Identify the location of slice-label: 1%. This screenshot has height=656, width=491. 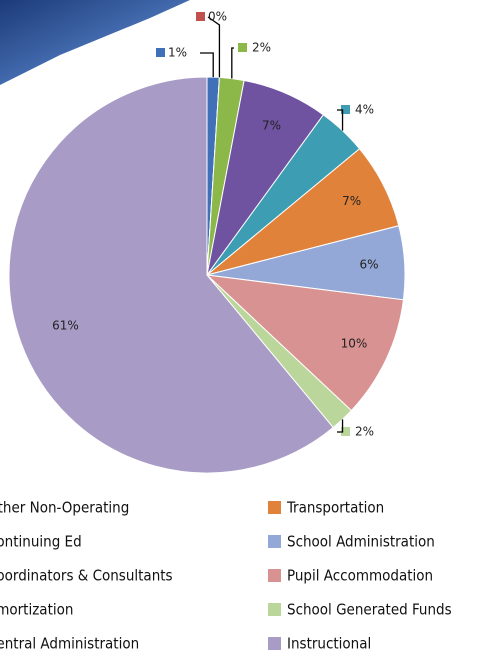
(177, 53).